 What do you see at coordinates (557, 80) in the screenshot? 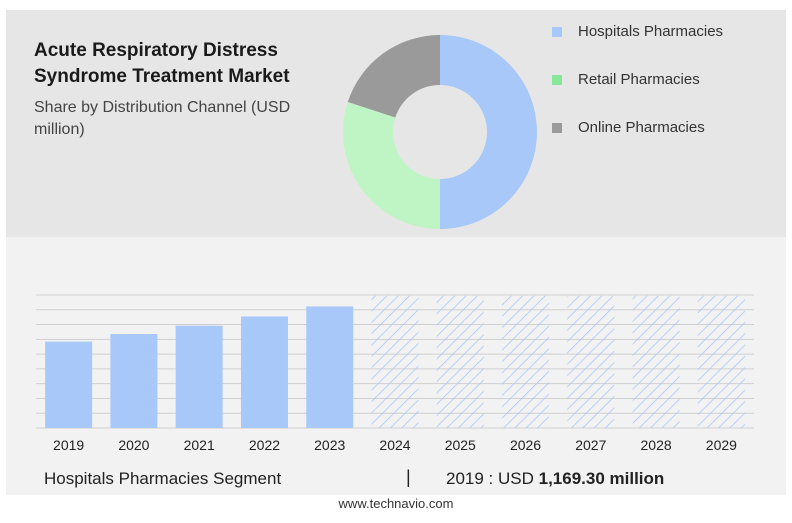
I see `legend-swatch-retail` at bounding box center [557, 80].